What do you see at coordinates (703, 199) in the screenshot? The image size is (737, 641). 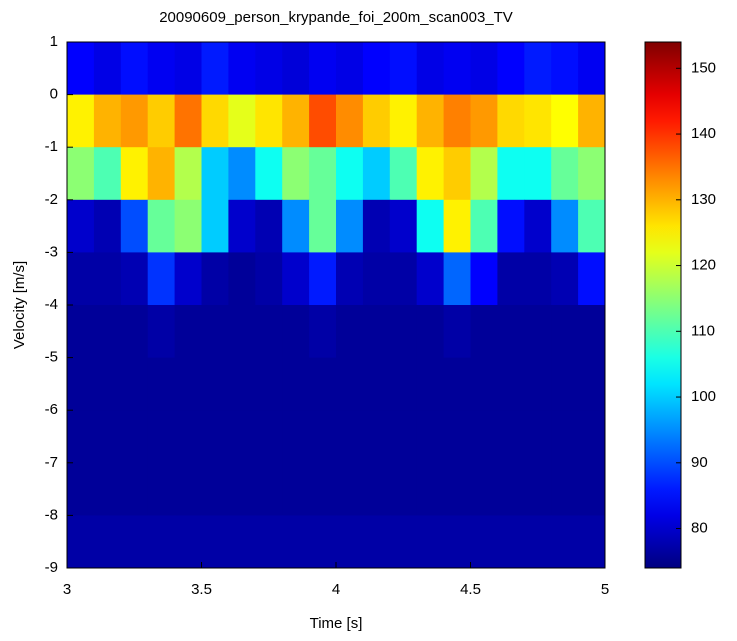 I see `colorbar-tick-label: 130` at bounding box center [703, 199].